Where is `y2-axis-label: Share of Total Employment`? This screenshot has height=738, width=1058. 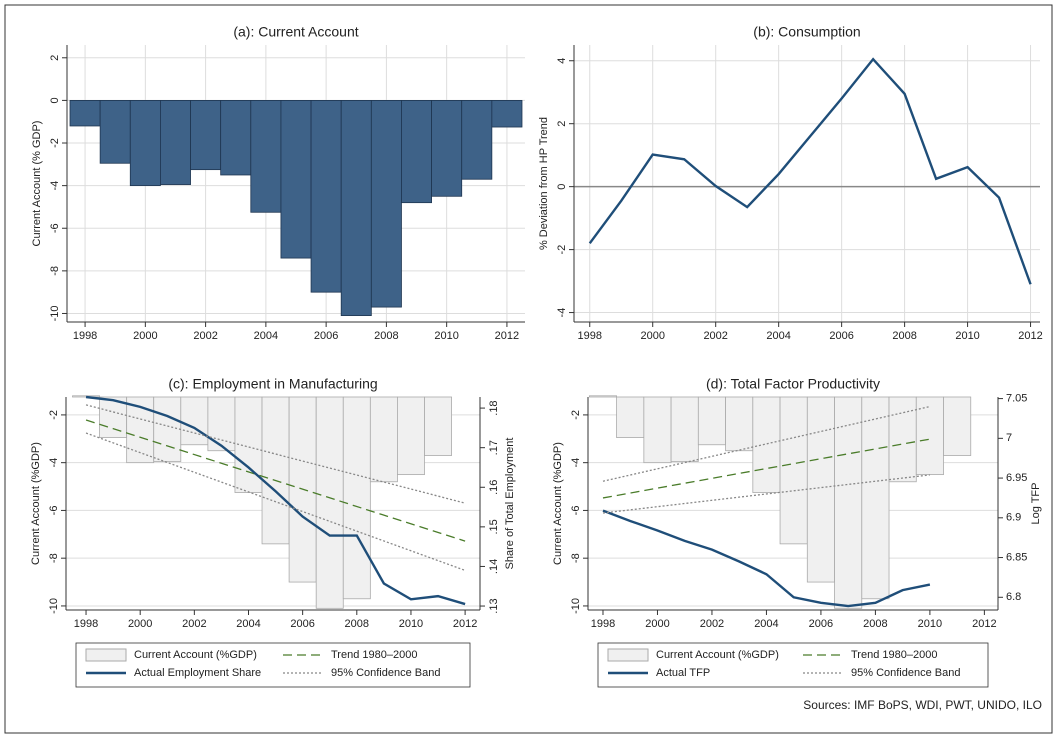
y2-axis-label: Share of Total Employment is located at coordinates (510, 504).